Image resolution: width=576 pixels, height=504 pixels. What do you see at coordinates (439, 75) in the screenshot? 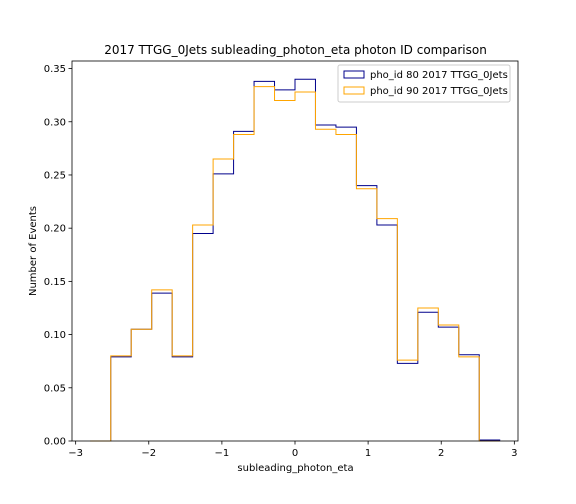
I see `legend-label-0: pho_id 80 2017 TTGG_0Jets` at bounding box center [439, 75].